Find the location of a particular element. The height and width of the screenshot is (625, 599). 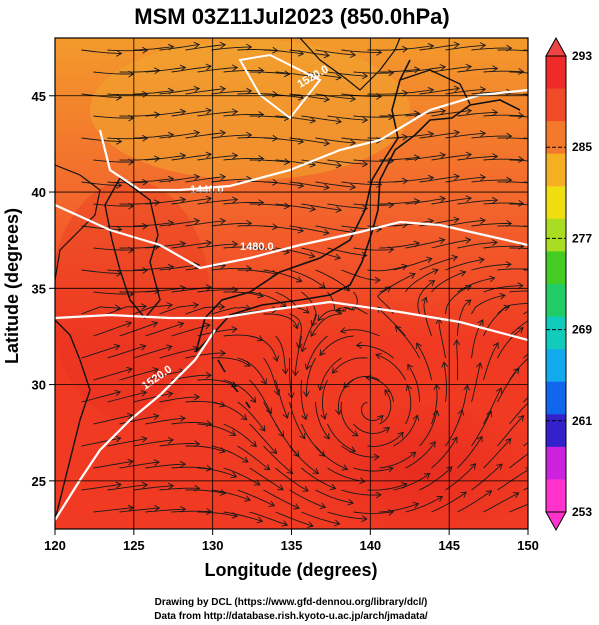

y-tick-label: 40 is located at coordinates (39, 192).